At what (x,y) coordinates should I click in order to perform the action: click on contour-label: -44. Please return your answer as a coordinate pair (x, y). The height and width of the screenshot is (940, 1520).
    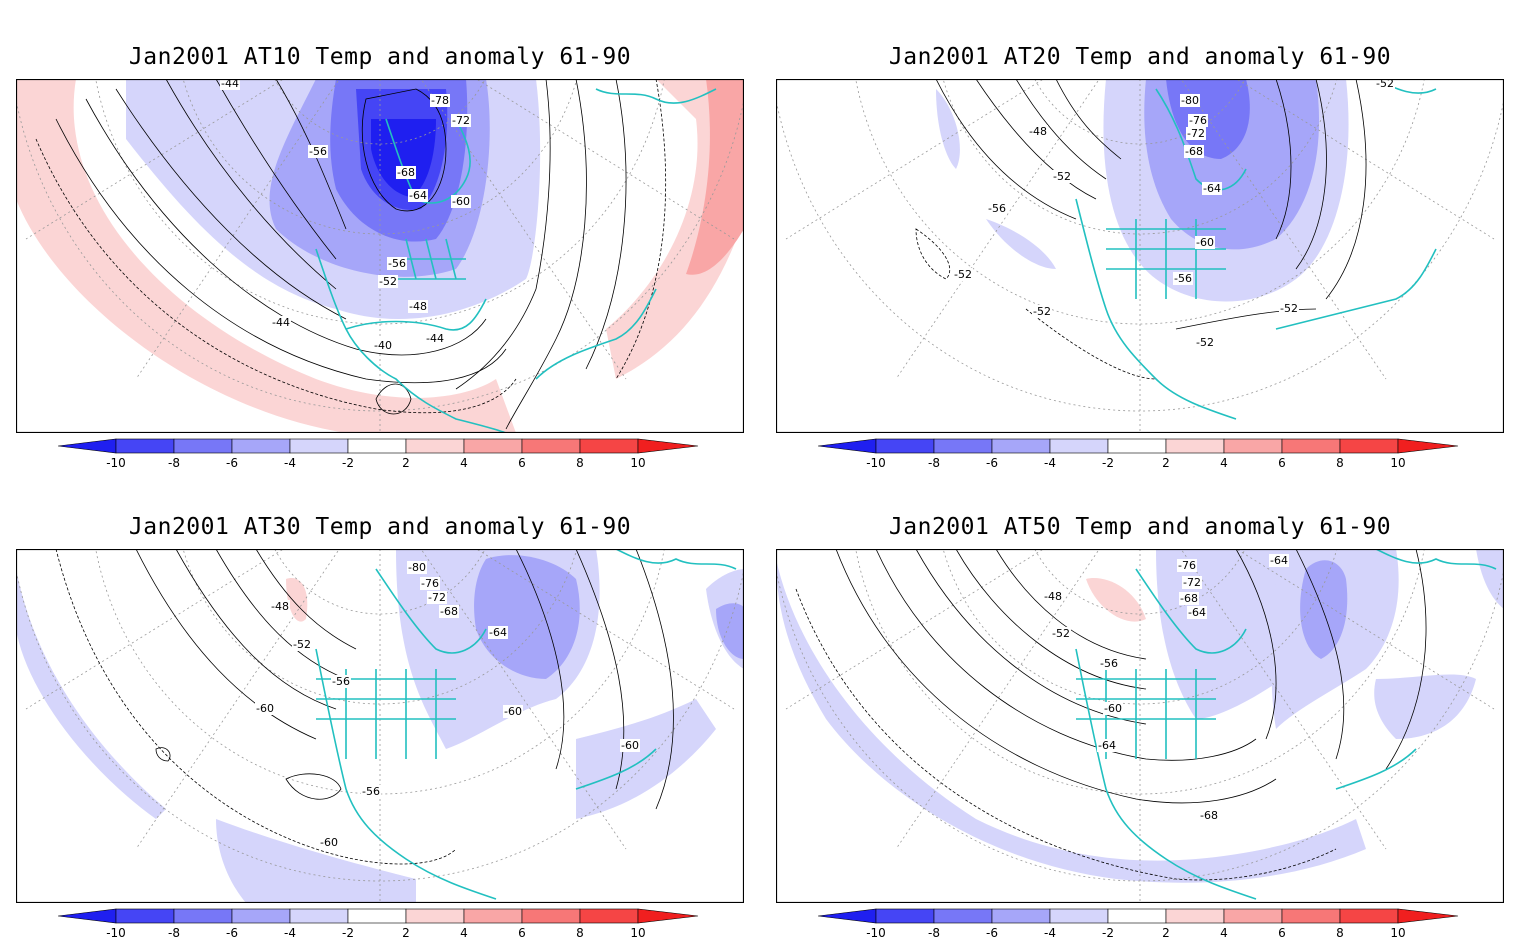
    Looking at the image, I should click on (435, 338).